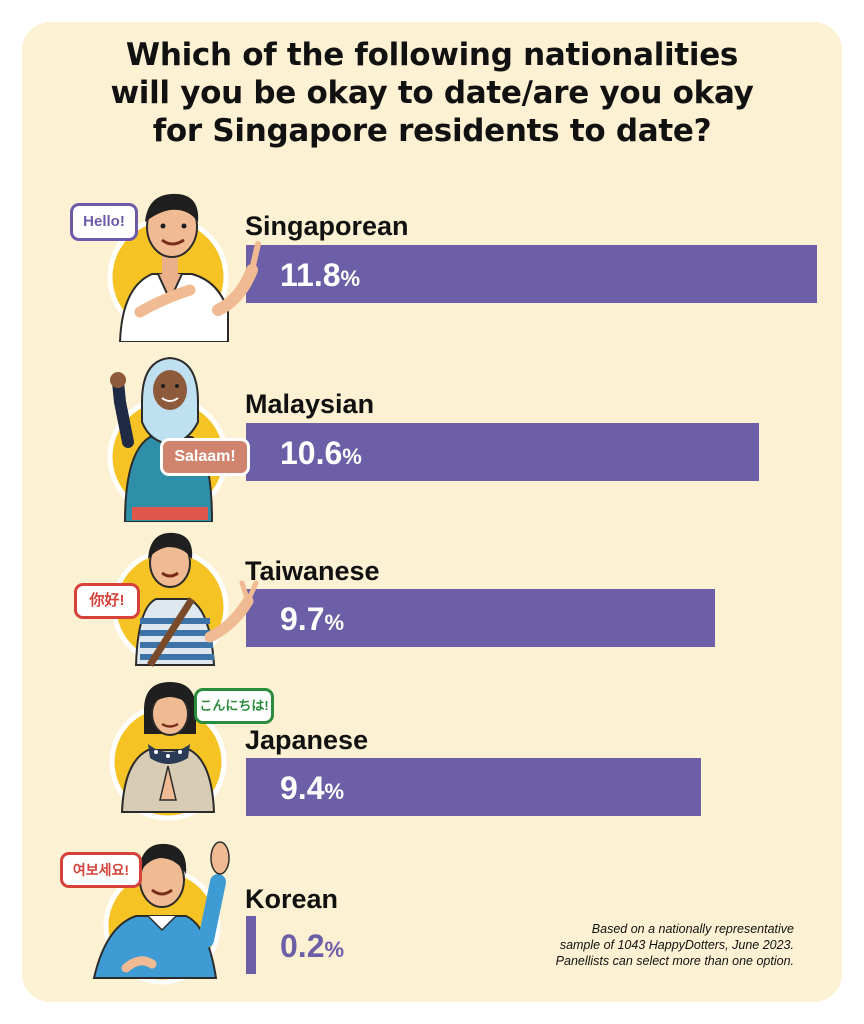 This screenshot has width=864, height=1024. Describe the element at coordinates (310, 275) in the screenshot. I see `value-number: 11.8` at that location.